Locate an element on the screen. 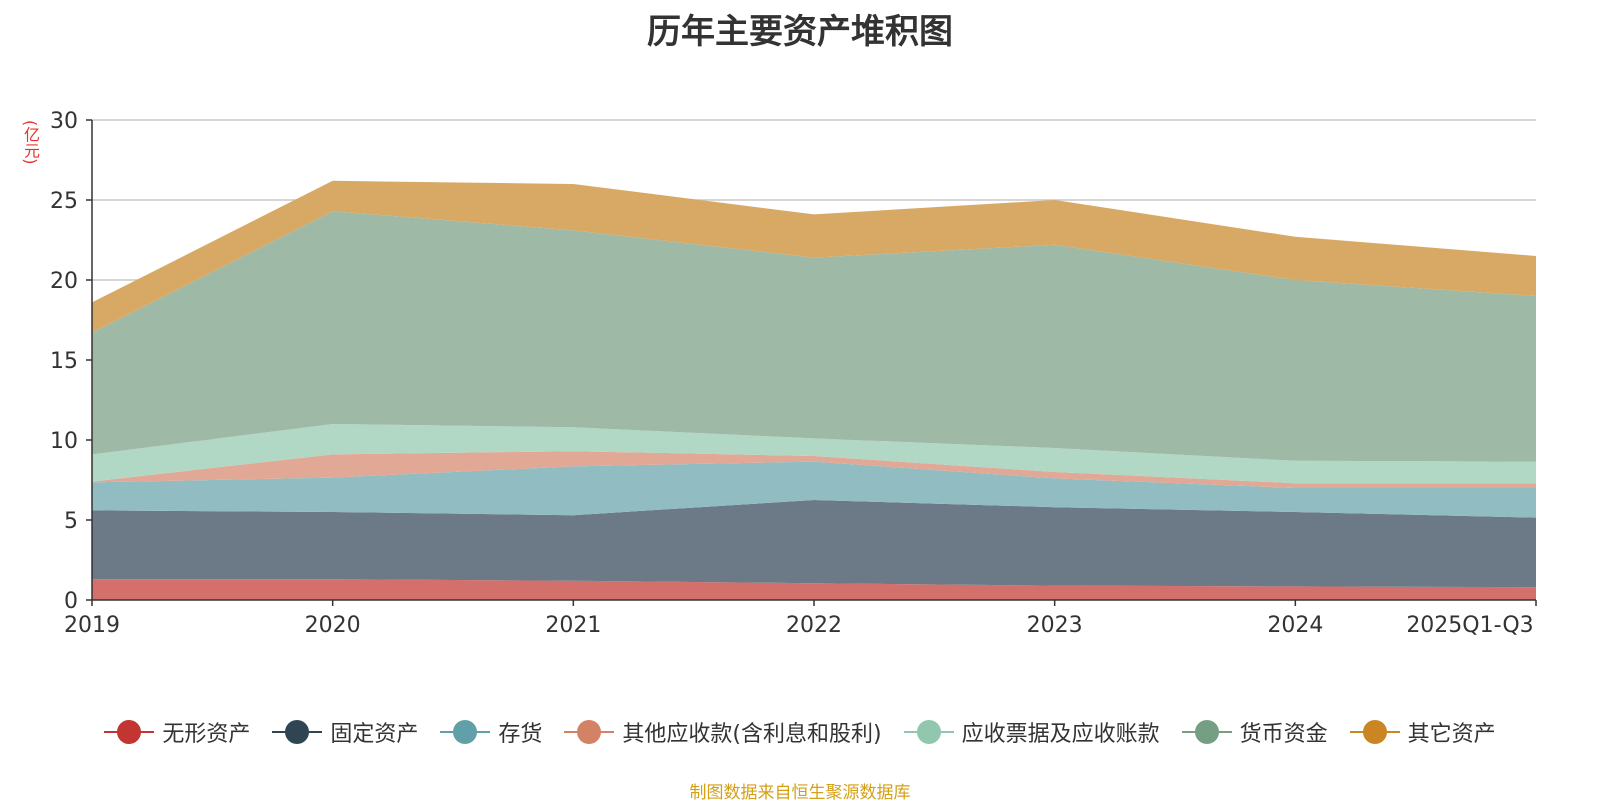  legend-item-3: 其他应收款(含利息和股利) is located at coordinates (723, 732).